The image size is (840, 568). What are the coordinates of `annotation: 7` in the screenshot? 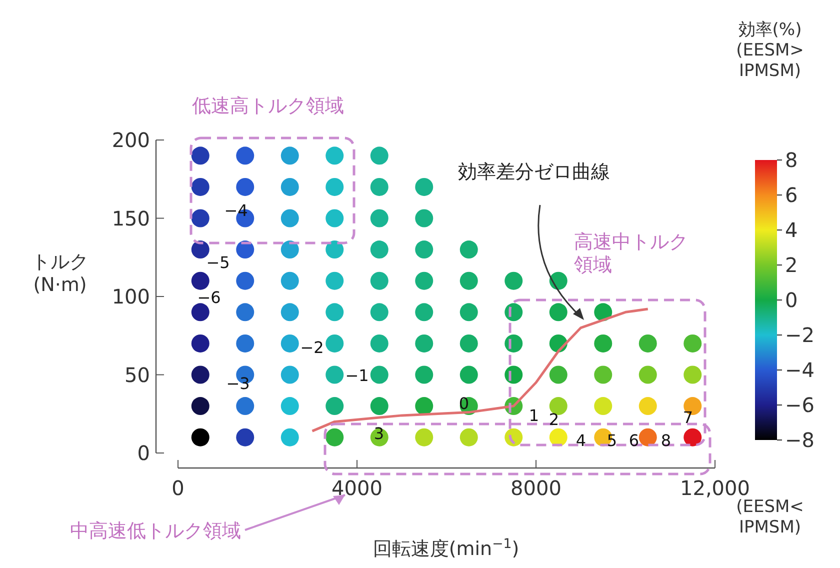 It's located at (688, 417).